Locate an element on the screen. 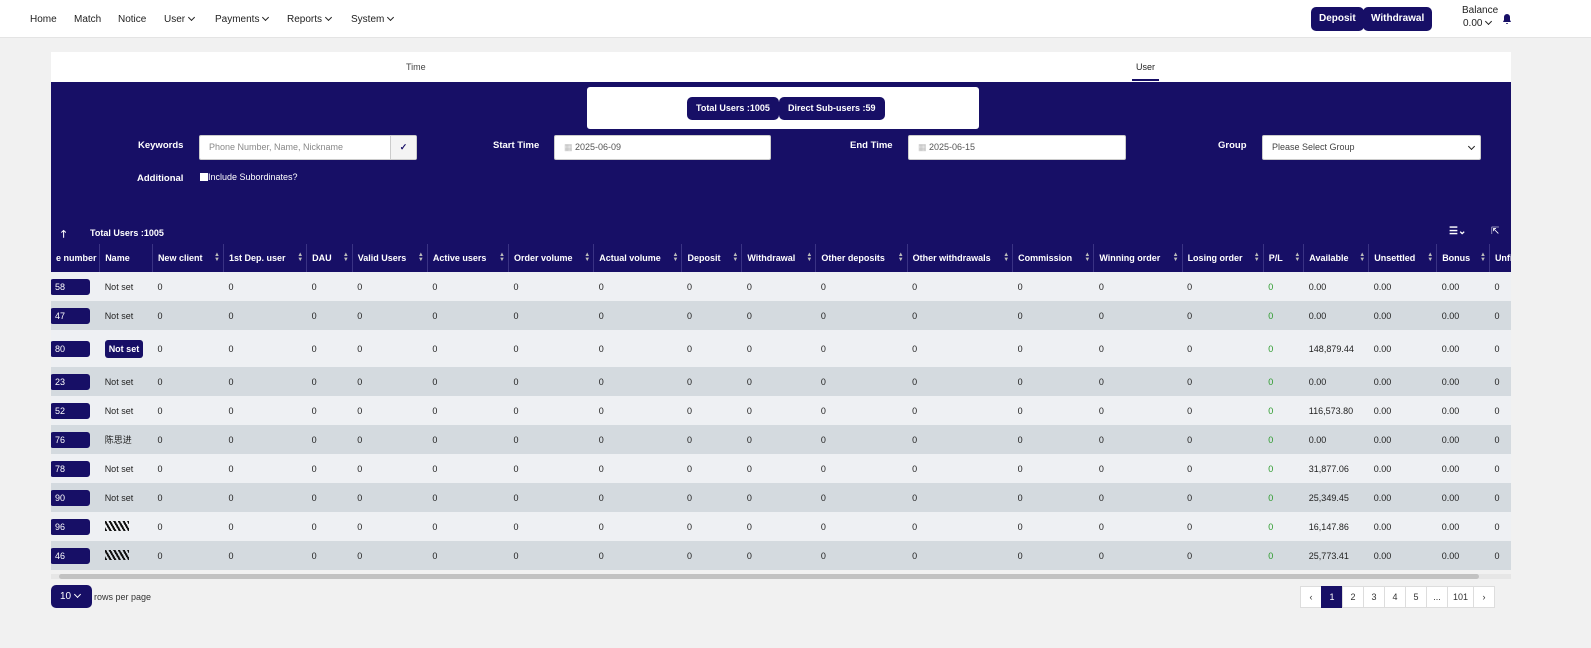 The height and width of the screenshot is (648, 1591). balance-menu: 0.00 is located at coordinates (1478, 23).